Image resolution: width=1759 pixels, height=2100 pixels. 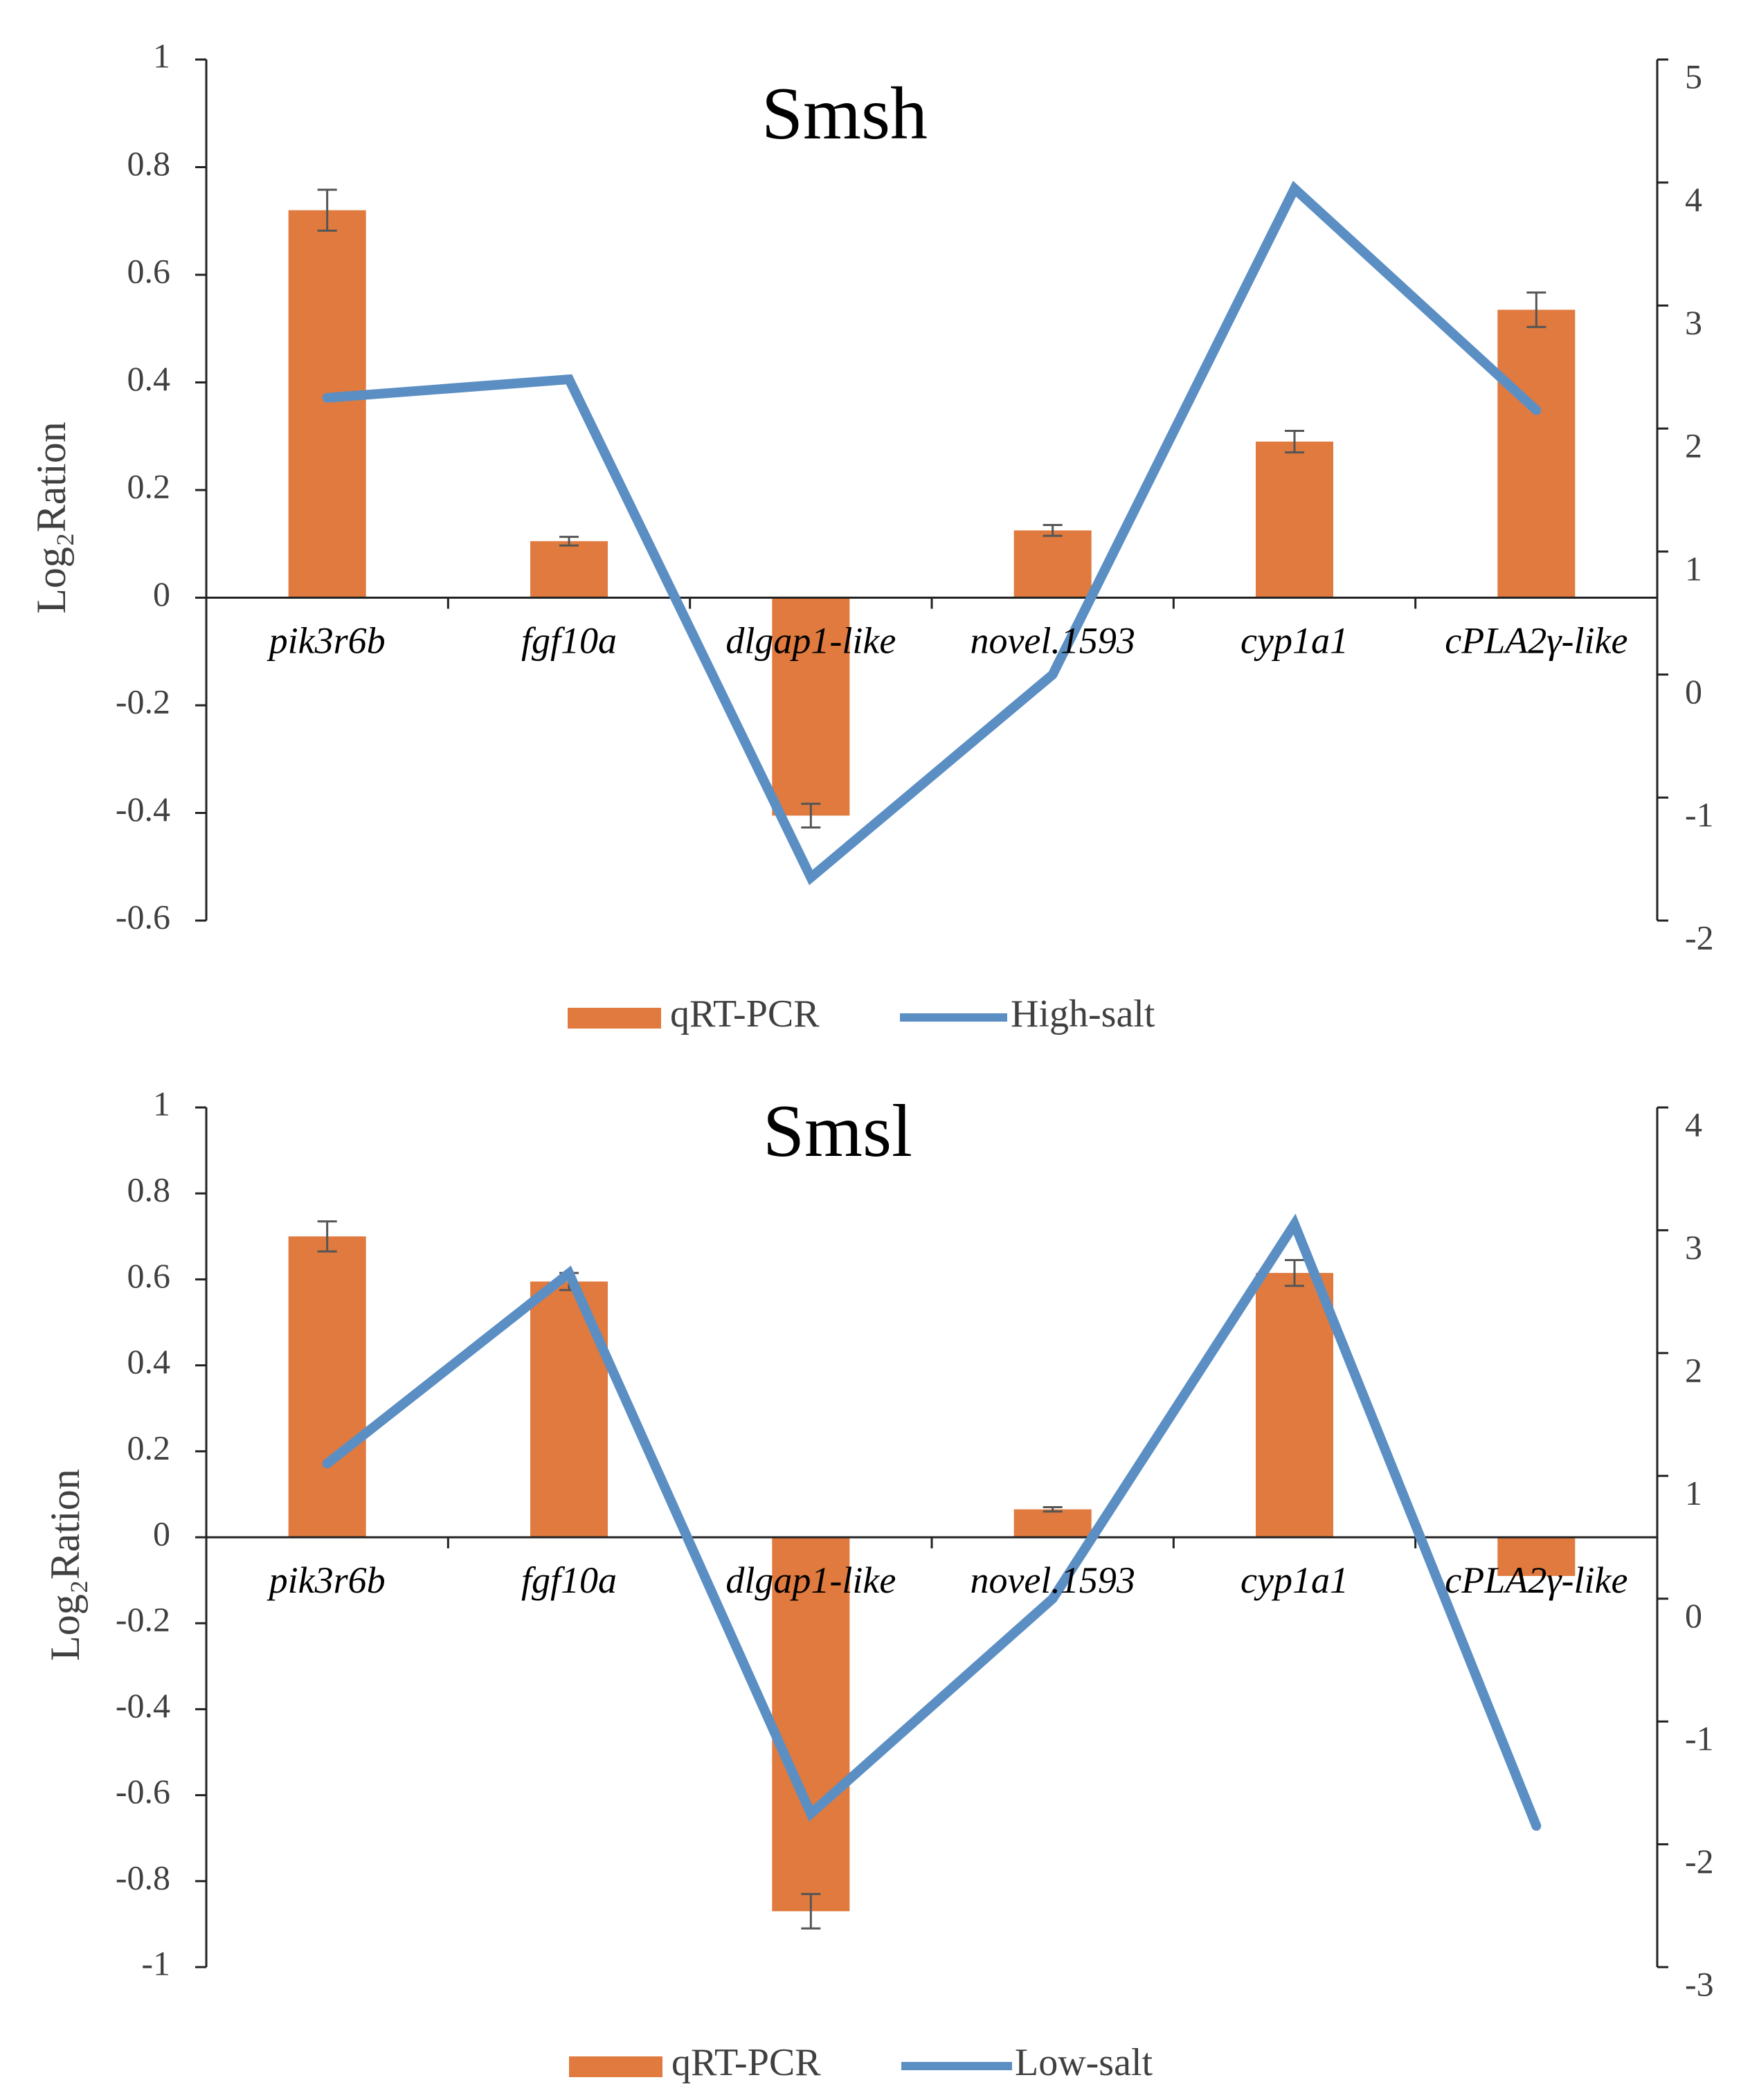 What do you see at coordinates (155, 1963) in the screenshot?
I see `left-tick-label: -1` at bounding box center [155, 1963].